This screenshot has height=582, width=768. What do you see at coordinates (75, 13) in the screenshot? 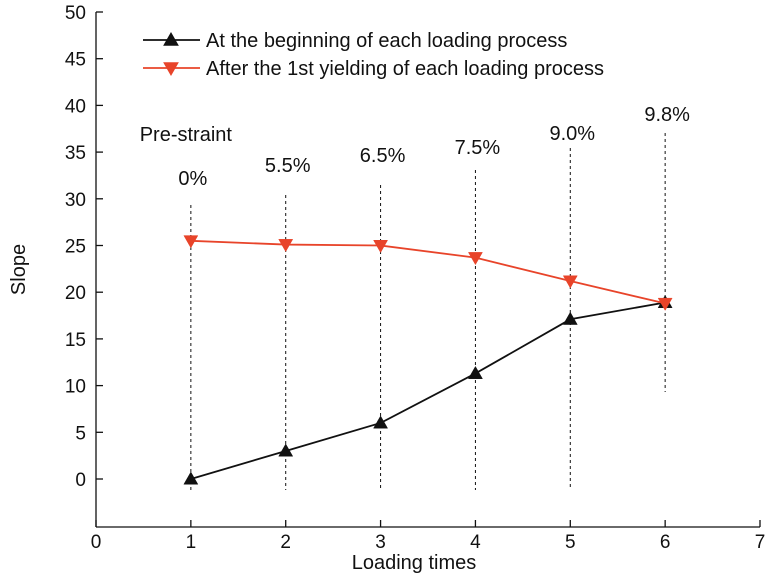
I see `y-tick-label: 50` at bounding box center [75, 13].